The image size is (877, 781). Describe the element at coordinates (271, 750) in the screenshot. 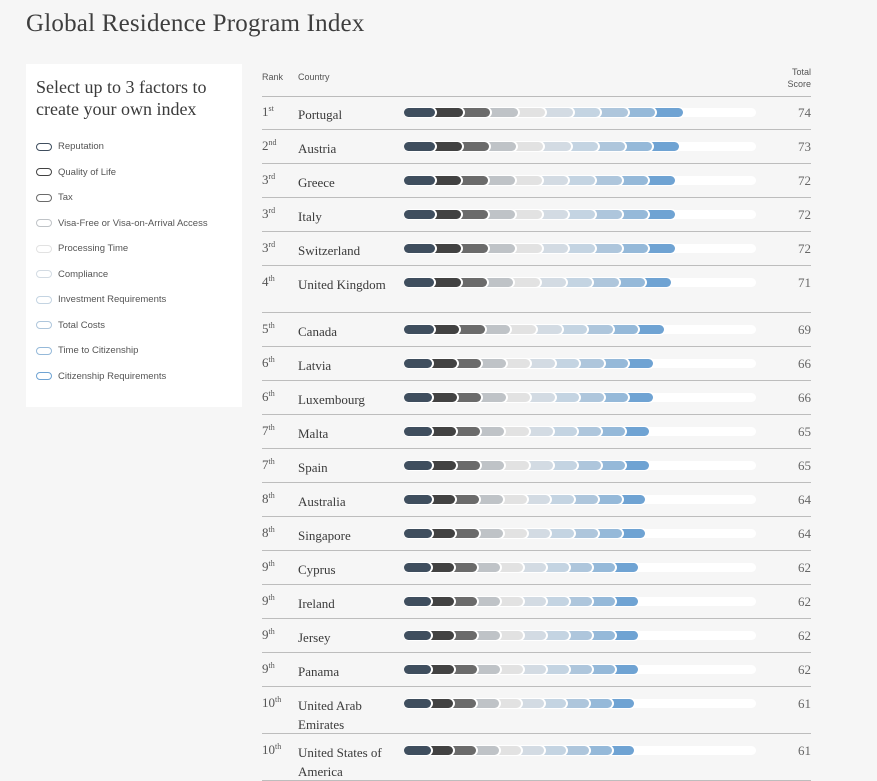

I see `rank-cell: 10th` at that location.